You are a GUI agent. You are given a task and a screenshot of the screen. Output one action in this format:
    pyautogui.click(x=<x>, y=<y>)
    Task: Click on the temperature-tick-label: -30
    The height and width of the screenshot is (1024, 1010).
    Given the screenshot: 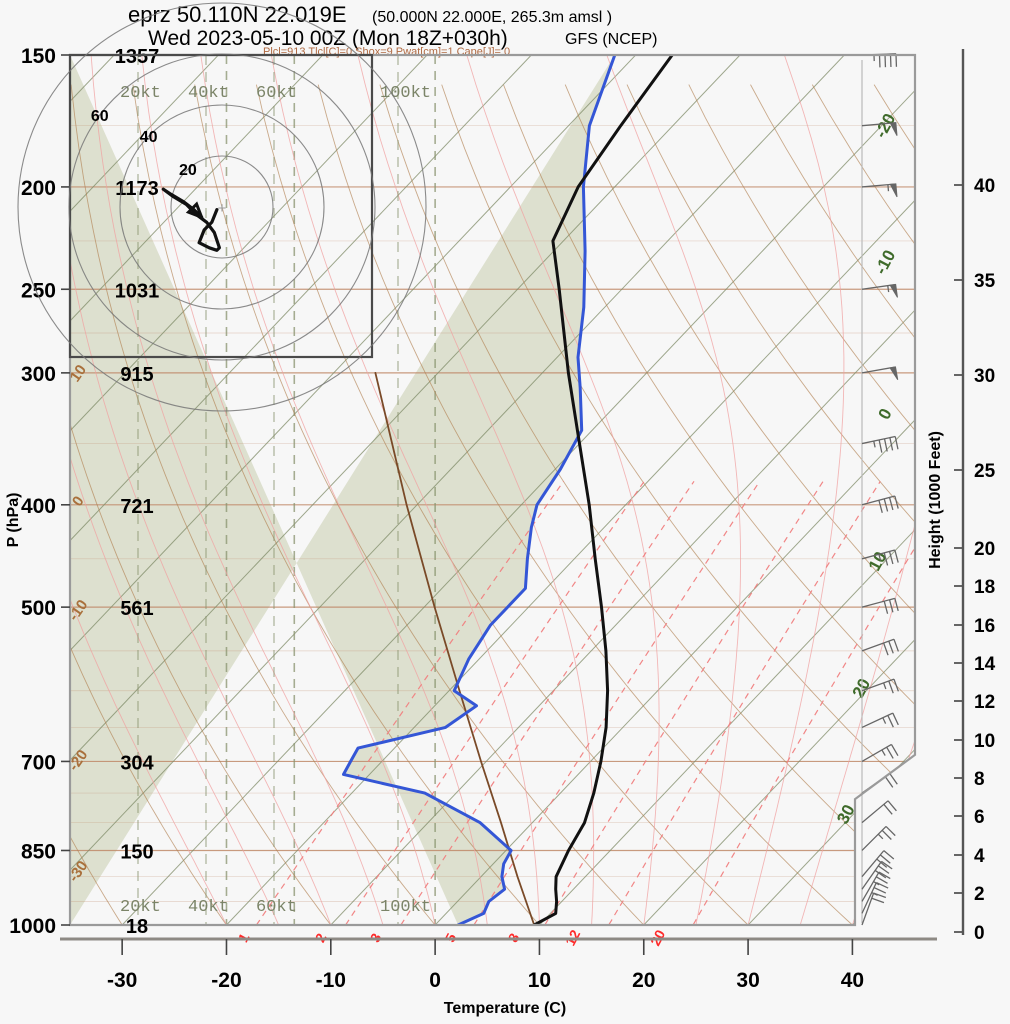 What is the action you would take?
    pyautogui.click(x=122, y=980)
    